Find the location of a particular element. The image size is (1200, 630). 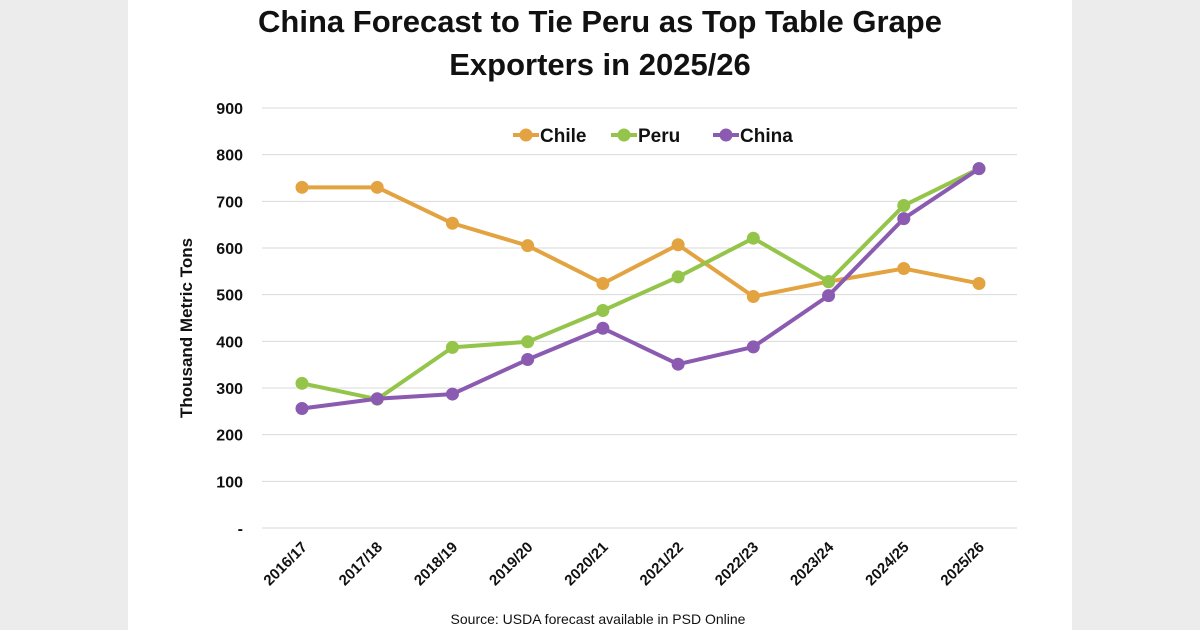

y-tick-label: - is located at coordinates (240, 529).